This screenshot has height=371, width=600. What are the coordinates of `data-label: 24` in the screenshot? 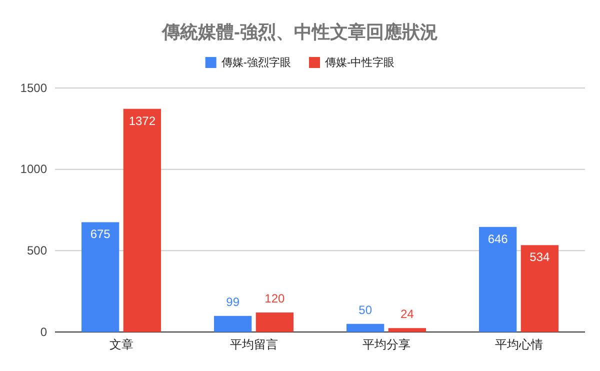 It's located at (407, 314).